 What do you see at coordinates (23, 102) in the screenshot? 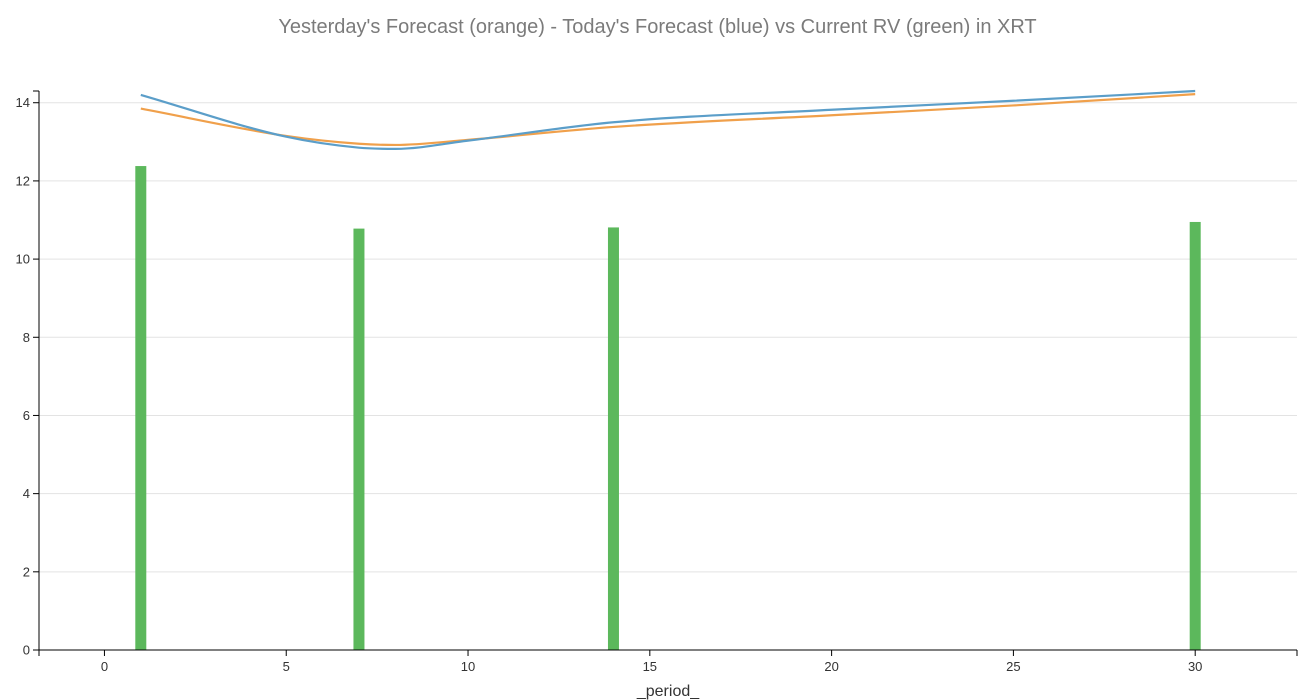
I see `y-tick-label: 14` at bounding box center [23, 102].